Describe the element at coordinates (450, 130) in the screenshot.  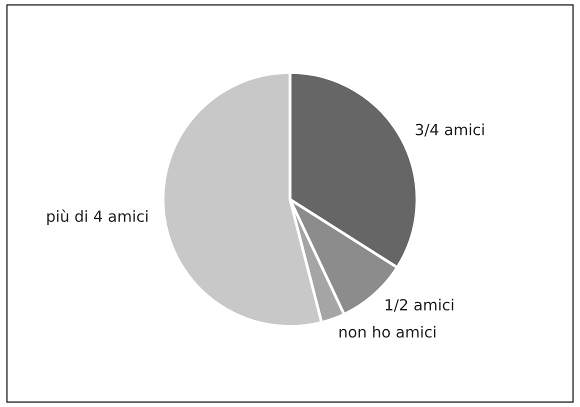
I see `slice-label: 3/4 amici` at that location.